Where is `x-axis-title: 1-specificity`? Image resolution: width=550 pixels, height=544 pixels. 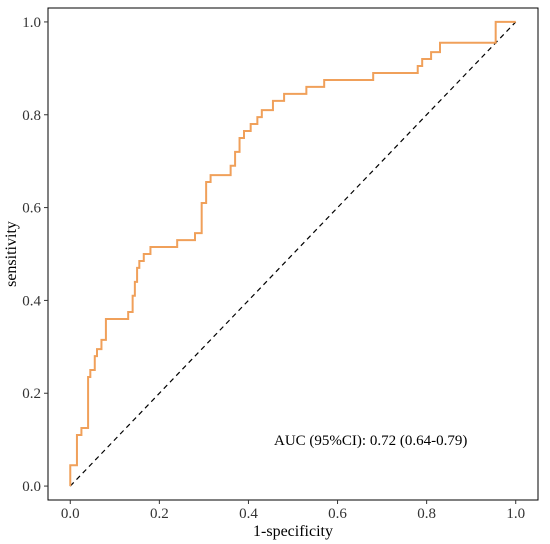 x-axis-title: 1-specificity is located at coordinates (293, 531).